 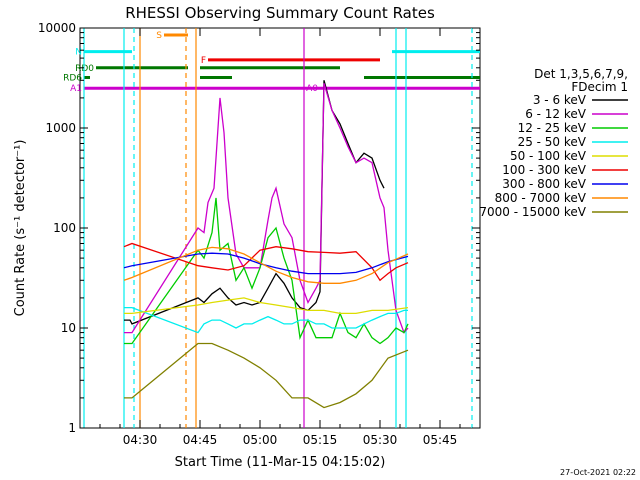 I want to click on legend-label-3: 25 - 50 keV, so click(x=552, y=142).